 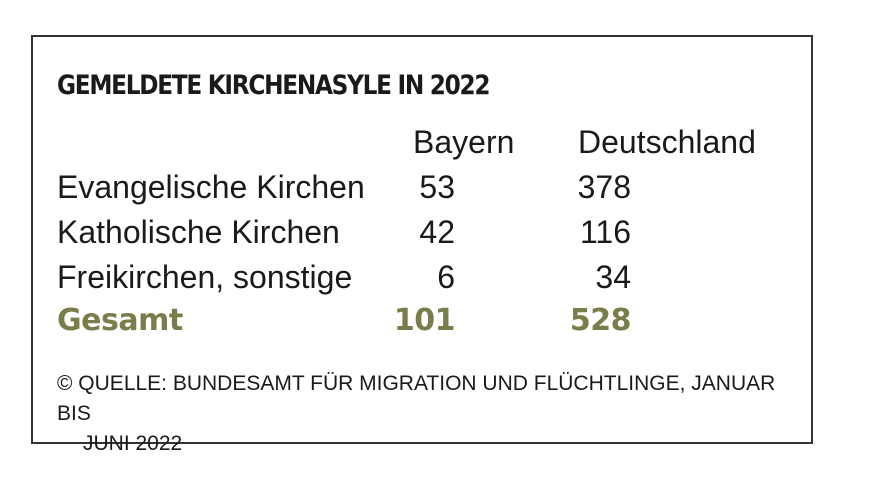 What do you see at coordinates (613, 277) in the screenshot?
I see `cell-freikirchen-deutschland: 34` at bounding box center [613, 277].